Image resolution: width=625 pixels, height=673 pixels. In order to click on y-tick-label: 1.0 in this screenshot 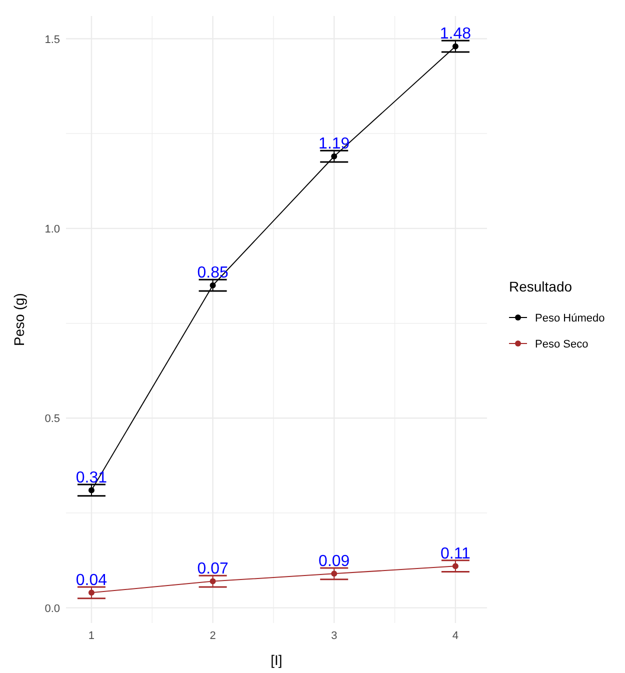, I will do `click(52, 229)`.